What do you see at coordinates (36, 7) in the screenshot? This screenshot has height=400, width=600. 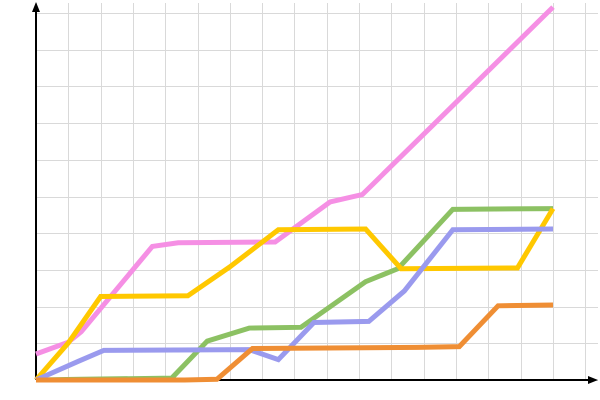 I see `y-axis-arrow-icon` at bounding box center [36, 7].